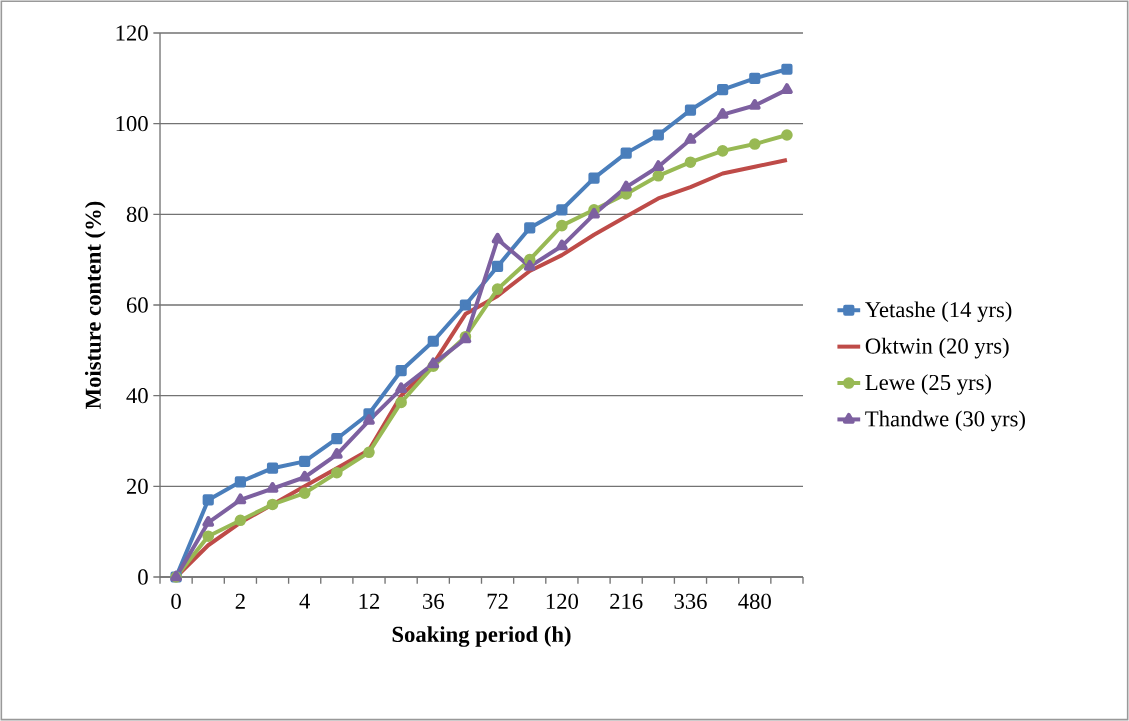 Image resolution: width=1129 pixels, height=721 pixels. I want to click on x-axis-title: Soaking period (h), so click(481, 636).